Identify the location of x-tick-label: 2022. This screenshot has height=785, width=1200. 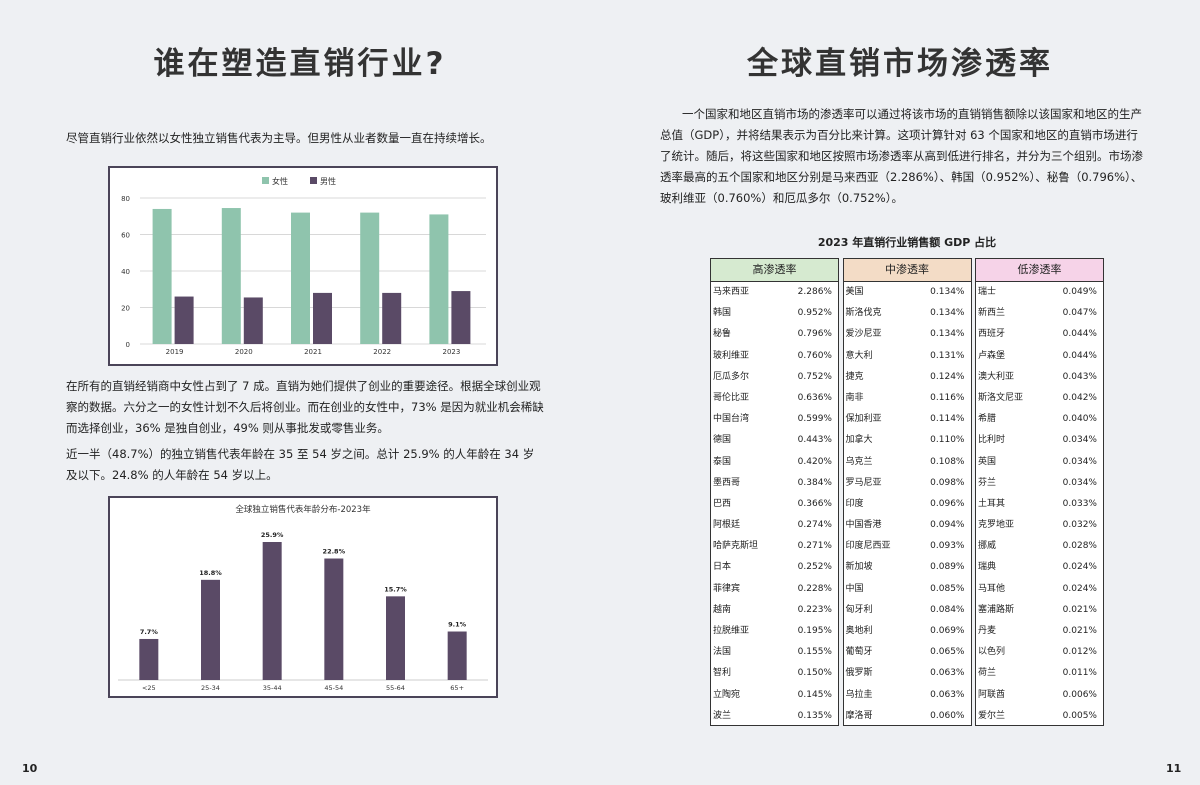
(382, 352).